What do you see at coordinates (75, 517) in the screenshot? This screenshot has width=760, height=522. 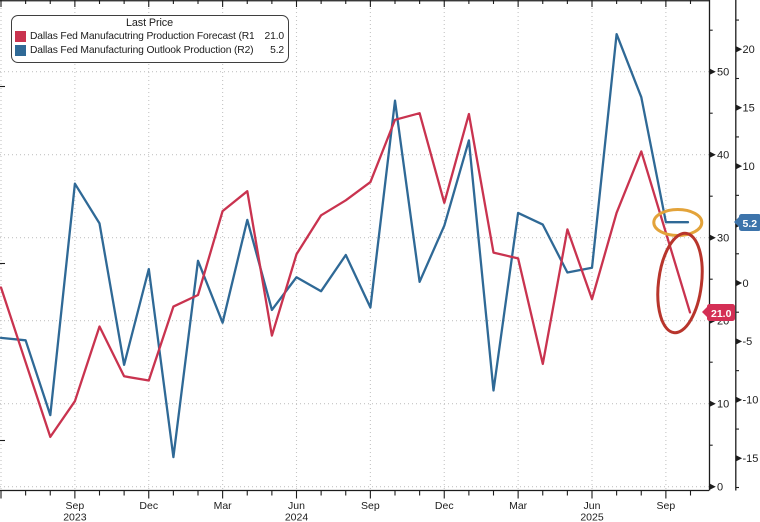 I see `svg-text: 2023` at bounding box center [75, 517].